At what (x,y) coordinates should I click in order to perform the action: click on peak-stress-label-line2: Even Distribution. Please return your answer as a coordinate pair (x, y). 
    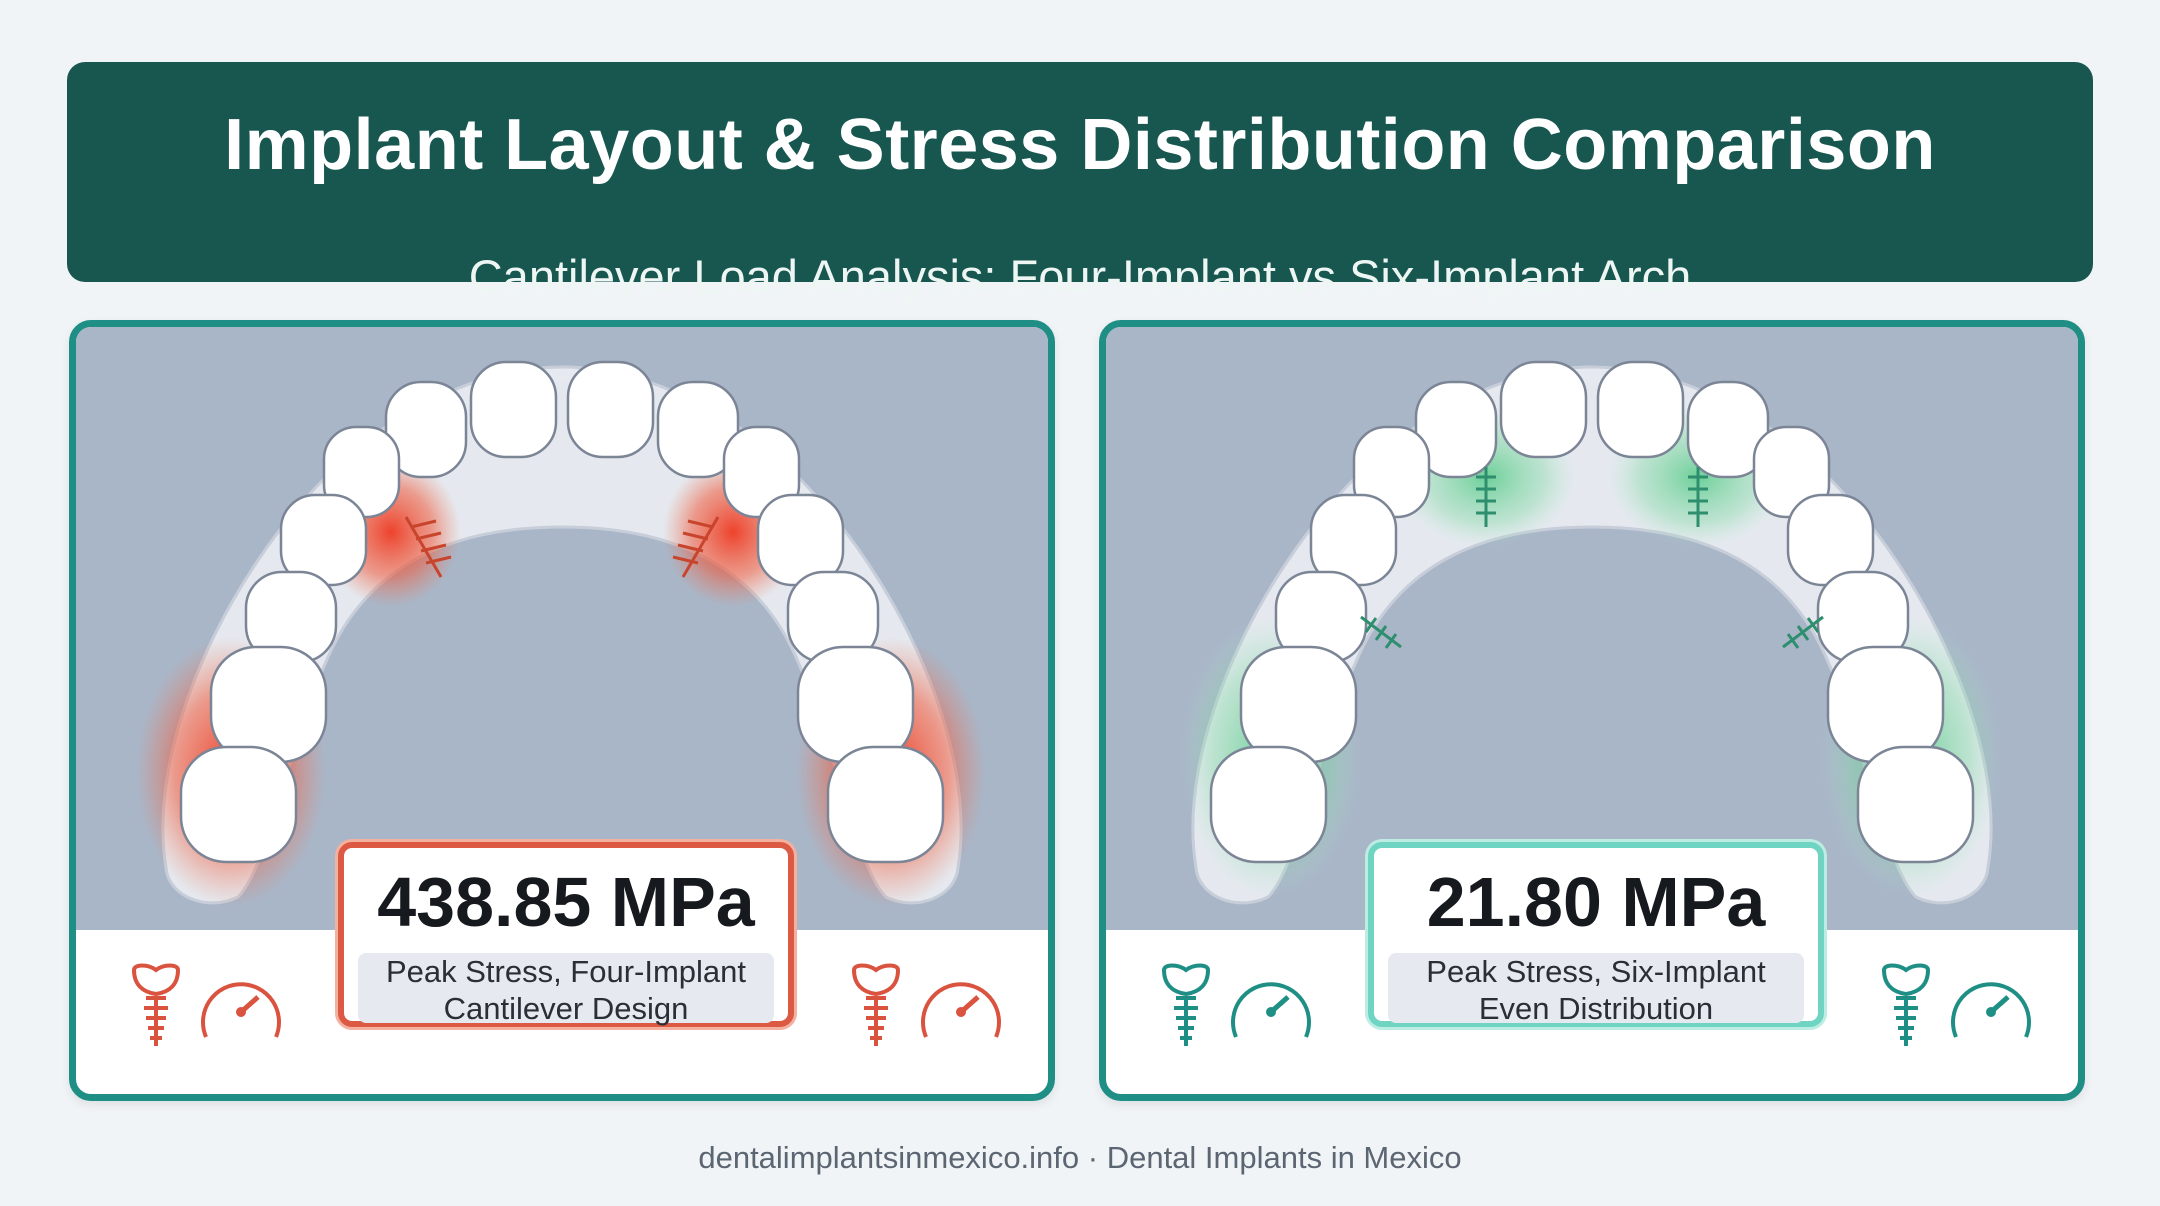
    Looking at the image, I should click on (1596, 1008).